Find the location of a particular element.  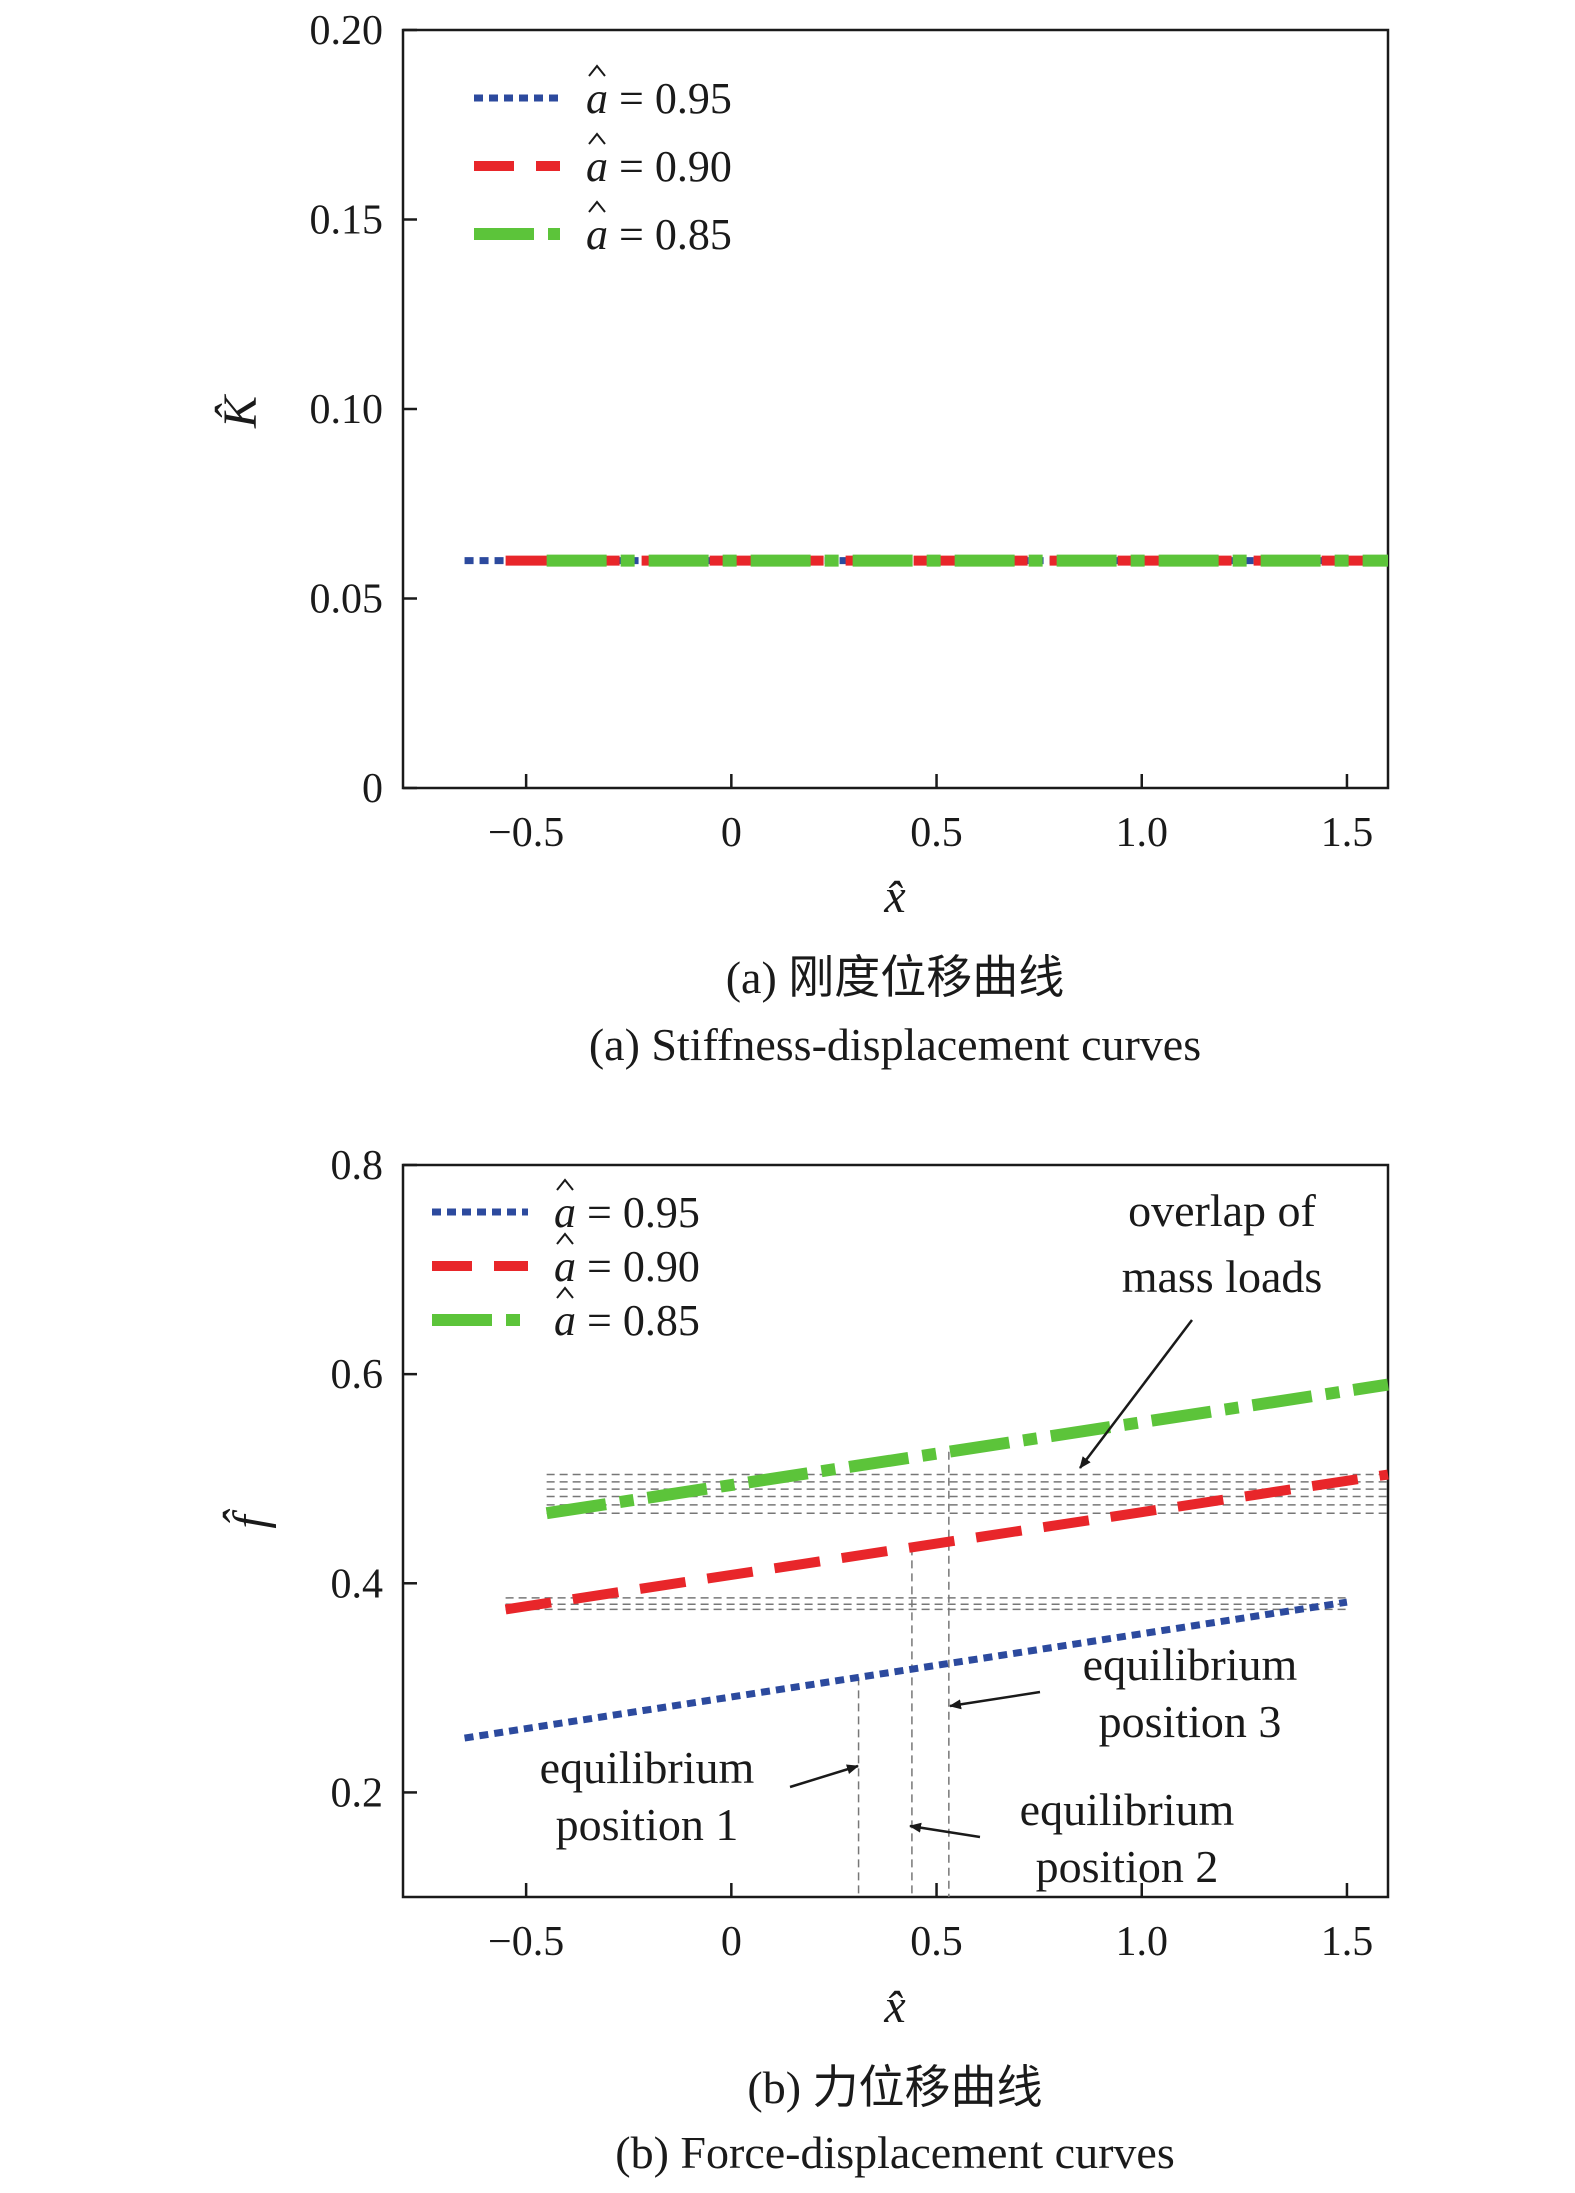

y-tick-label: 0.05 is located at coordinates (347, 600).